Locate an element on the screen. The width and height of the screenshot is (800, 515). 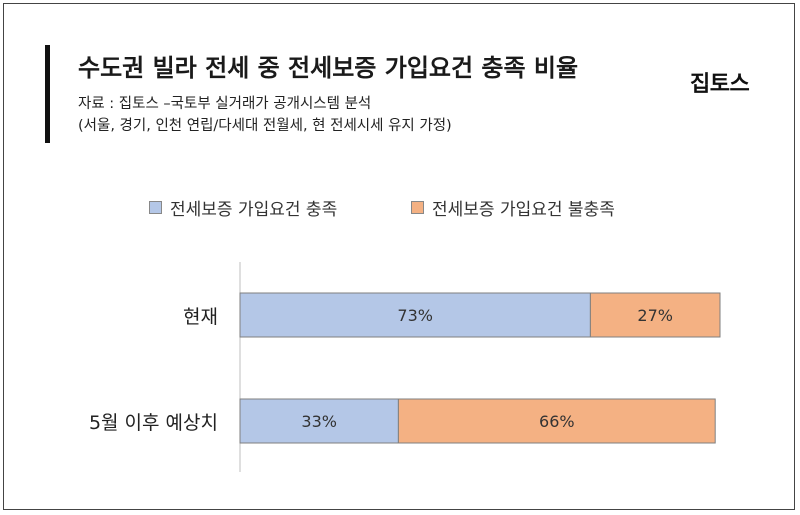
data-label-unmet-0: 27% is located at coordinates (655, 315).